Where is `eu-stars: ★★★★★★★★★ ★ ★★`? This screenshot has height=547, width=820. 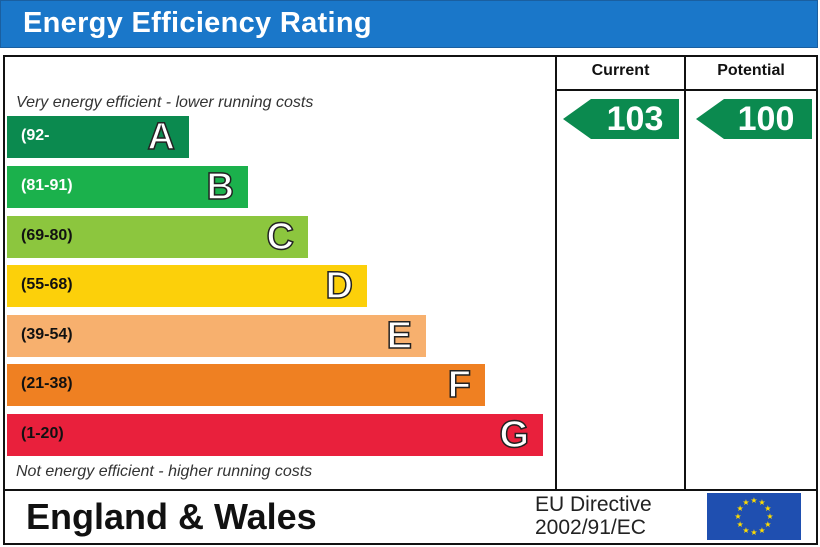
eu-stars: ★★★★★★★★★ ★ ★★ is located at coordinates (753, 516).